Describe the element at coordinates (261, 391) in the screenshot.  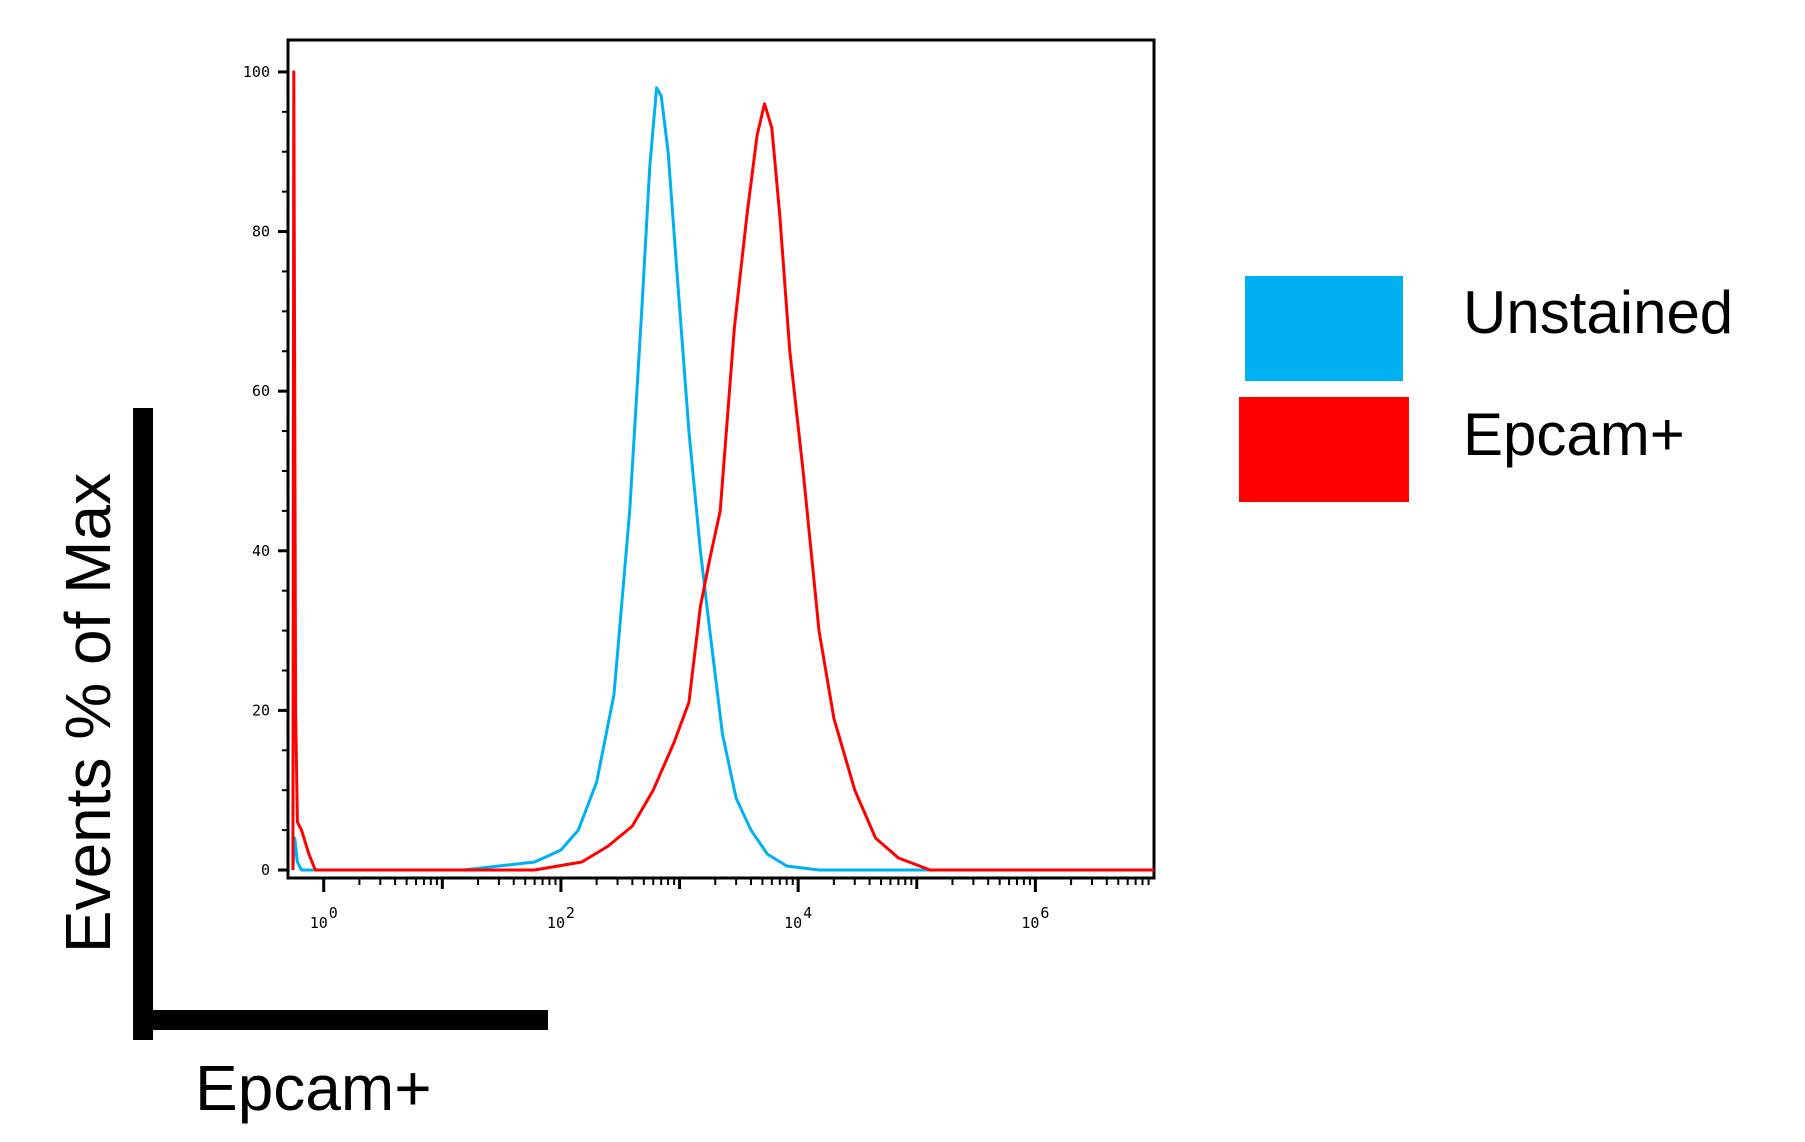
I see `y-tick-label: 60` at that location.